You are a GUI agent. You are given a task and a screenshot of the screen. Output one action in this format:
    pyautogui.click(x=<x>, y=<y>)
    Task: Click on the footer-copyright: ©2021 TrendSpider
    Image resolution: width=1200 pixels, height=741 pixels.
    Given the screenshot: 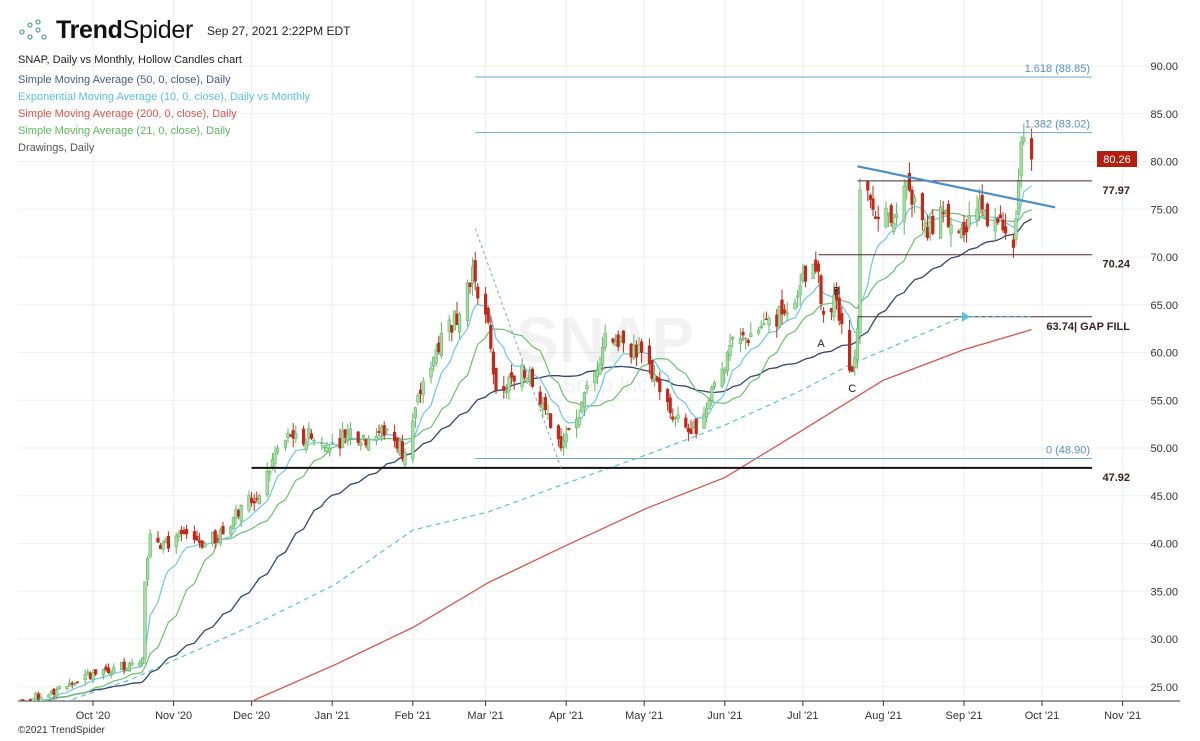 What is the action you would take?
    pyautogui.click(x=61, y=730)
    